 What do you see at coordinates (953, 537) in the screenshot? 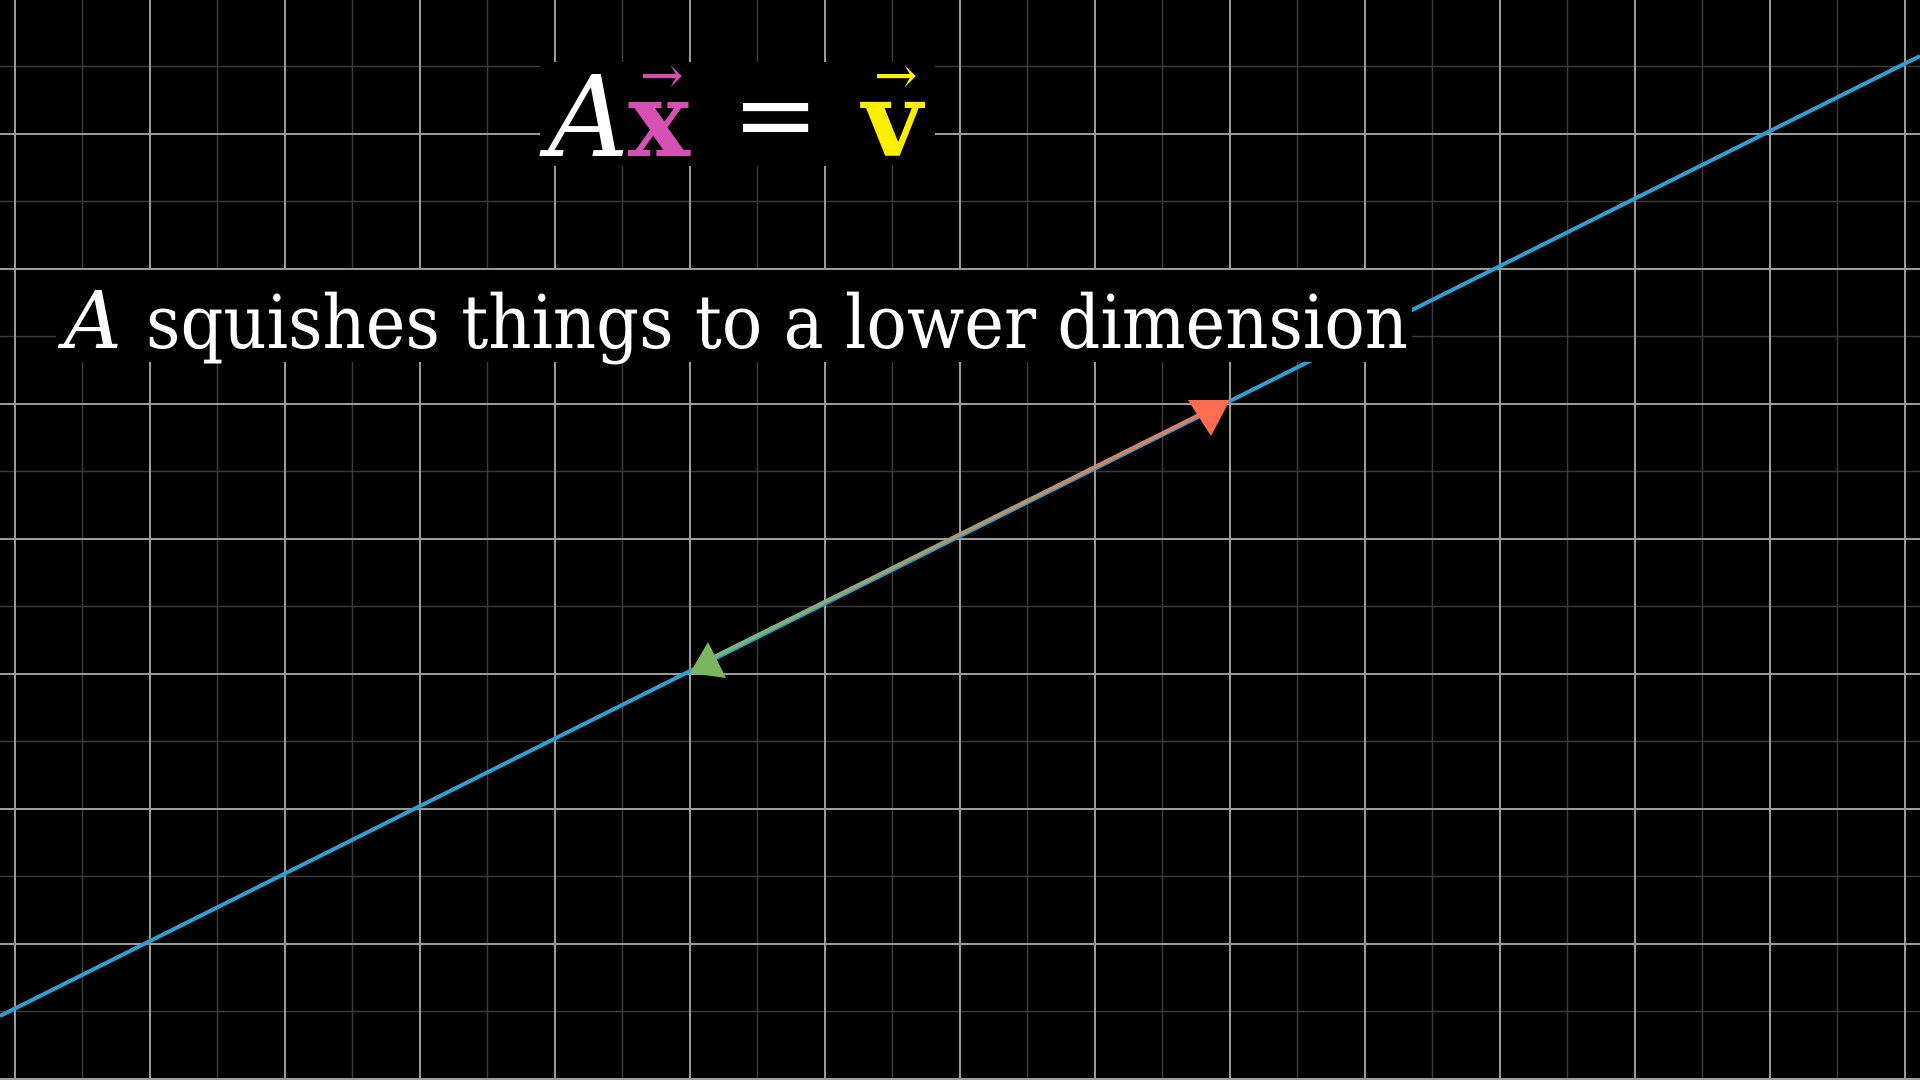
I see `vector-arrow-shaft` at bounding box center [953, 537].